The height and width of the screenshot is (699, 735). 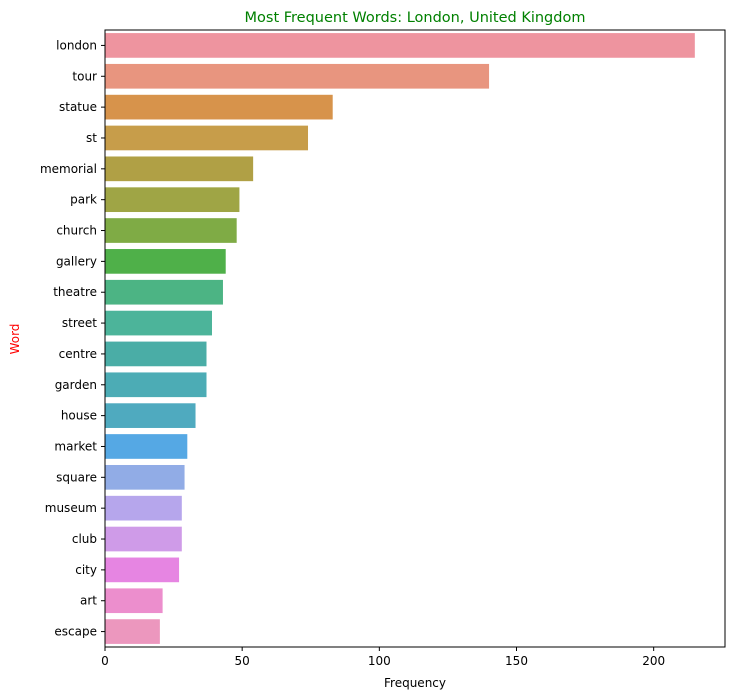 I want to click on bar-park, so click(x=172, y=200).